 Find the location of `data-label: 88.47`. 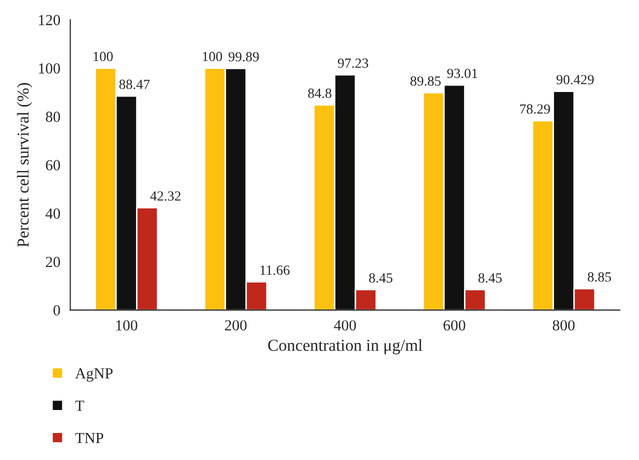

data-label: 88.47 is located at coordinates (134, 85).